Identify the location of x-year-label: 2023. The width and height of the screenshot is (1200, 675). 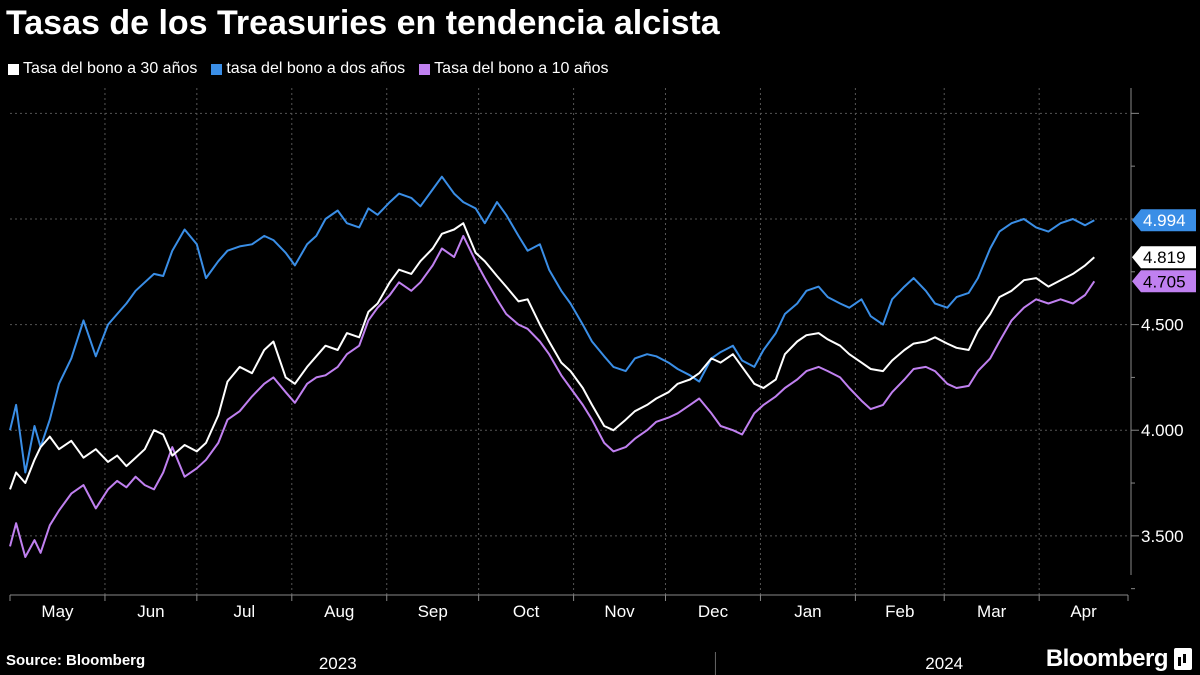
(338, 663).